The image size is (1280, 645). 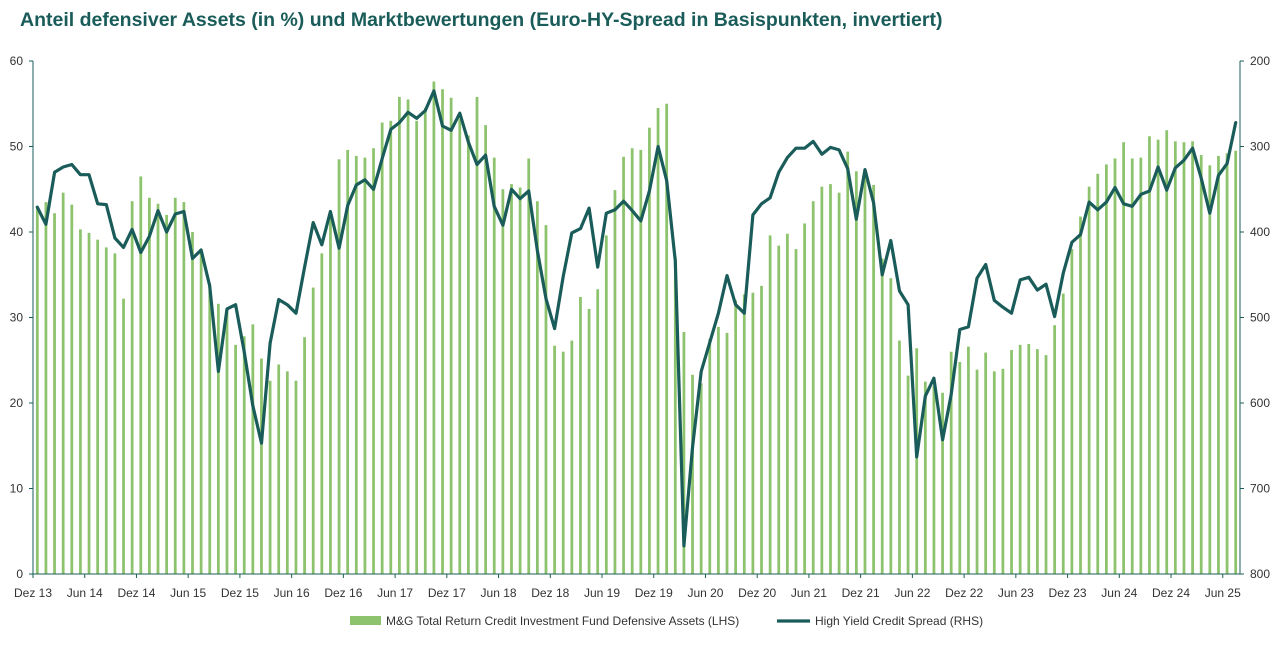 What do you see at coordinates (757, 593) in the screenshot?
I see `x-tick-label: Dez 20` at bounding box center [757, 593].